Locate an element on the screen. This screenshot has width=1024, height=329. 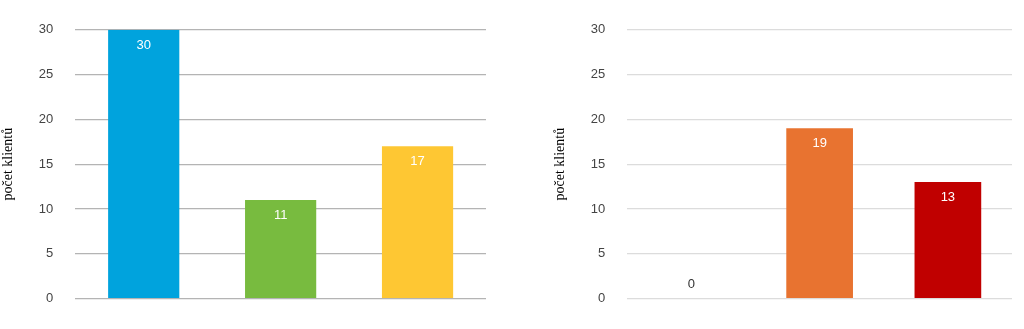
data-label: 19 is located at coordinates (819, 143).